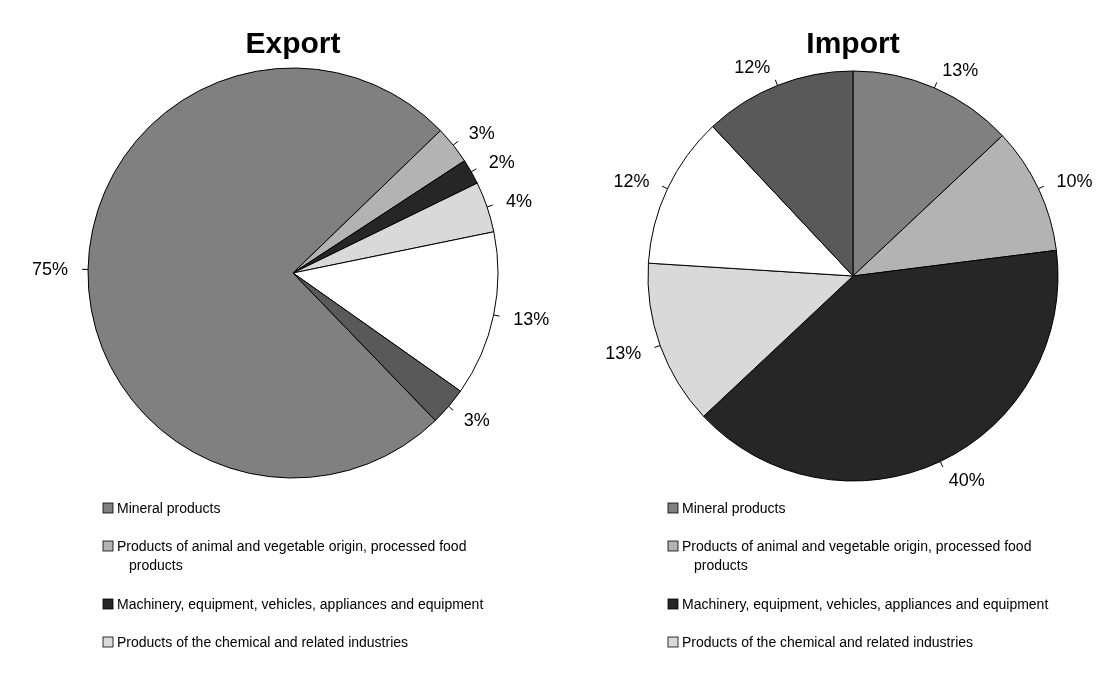  Describe the element at coordinates (293, 42) in the screenshot. I see `chart-title: Export` at that location.